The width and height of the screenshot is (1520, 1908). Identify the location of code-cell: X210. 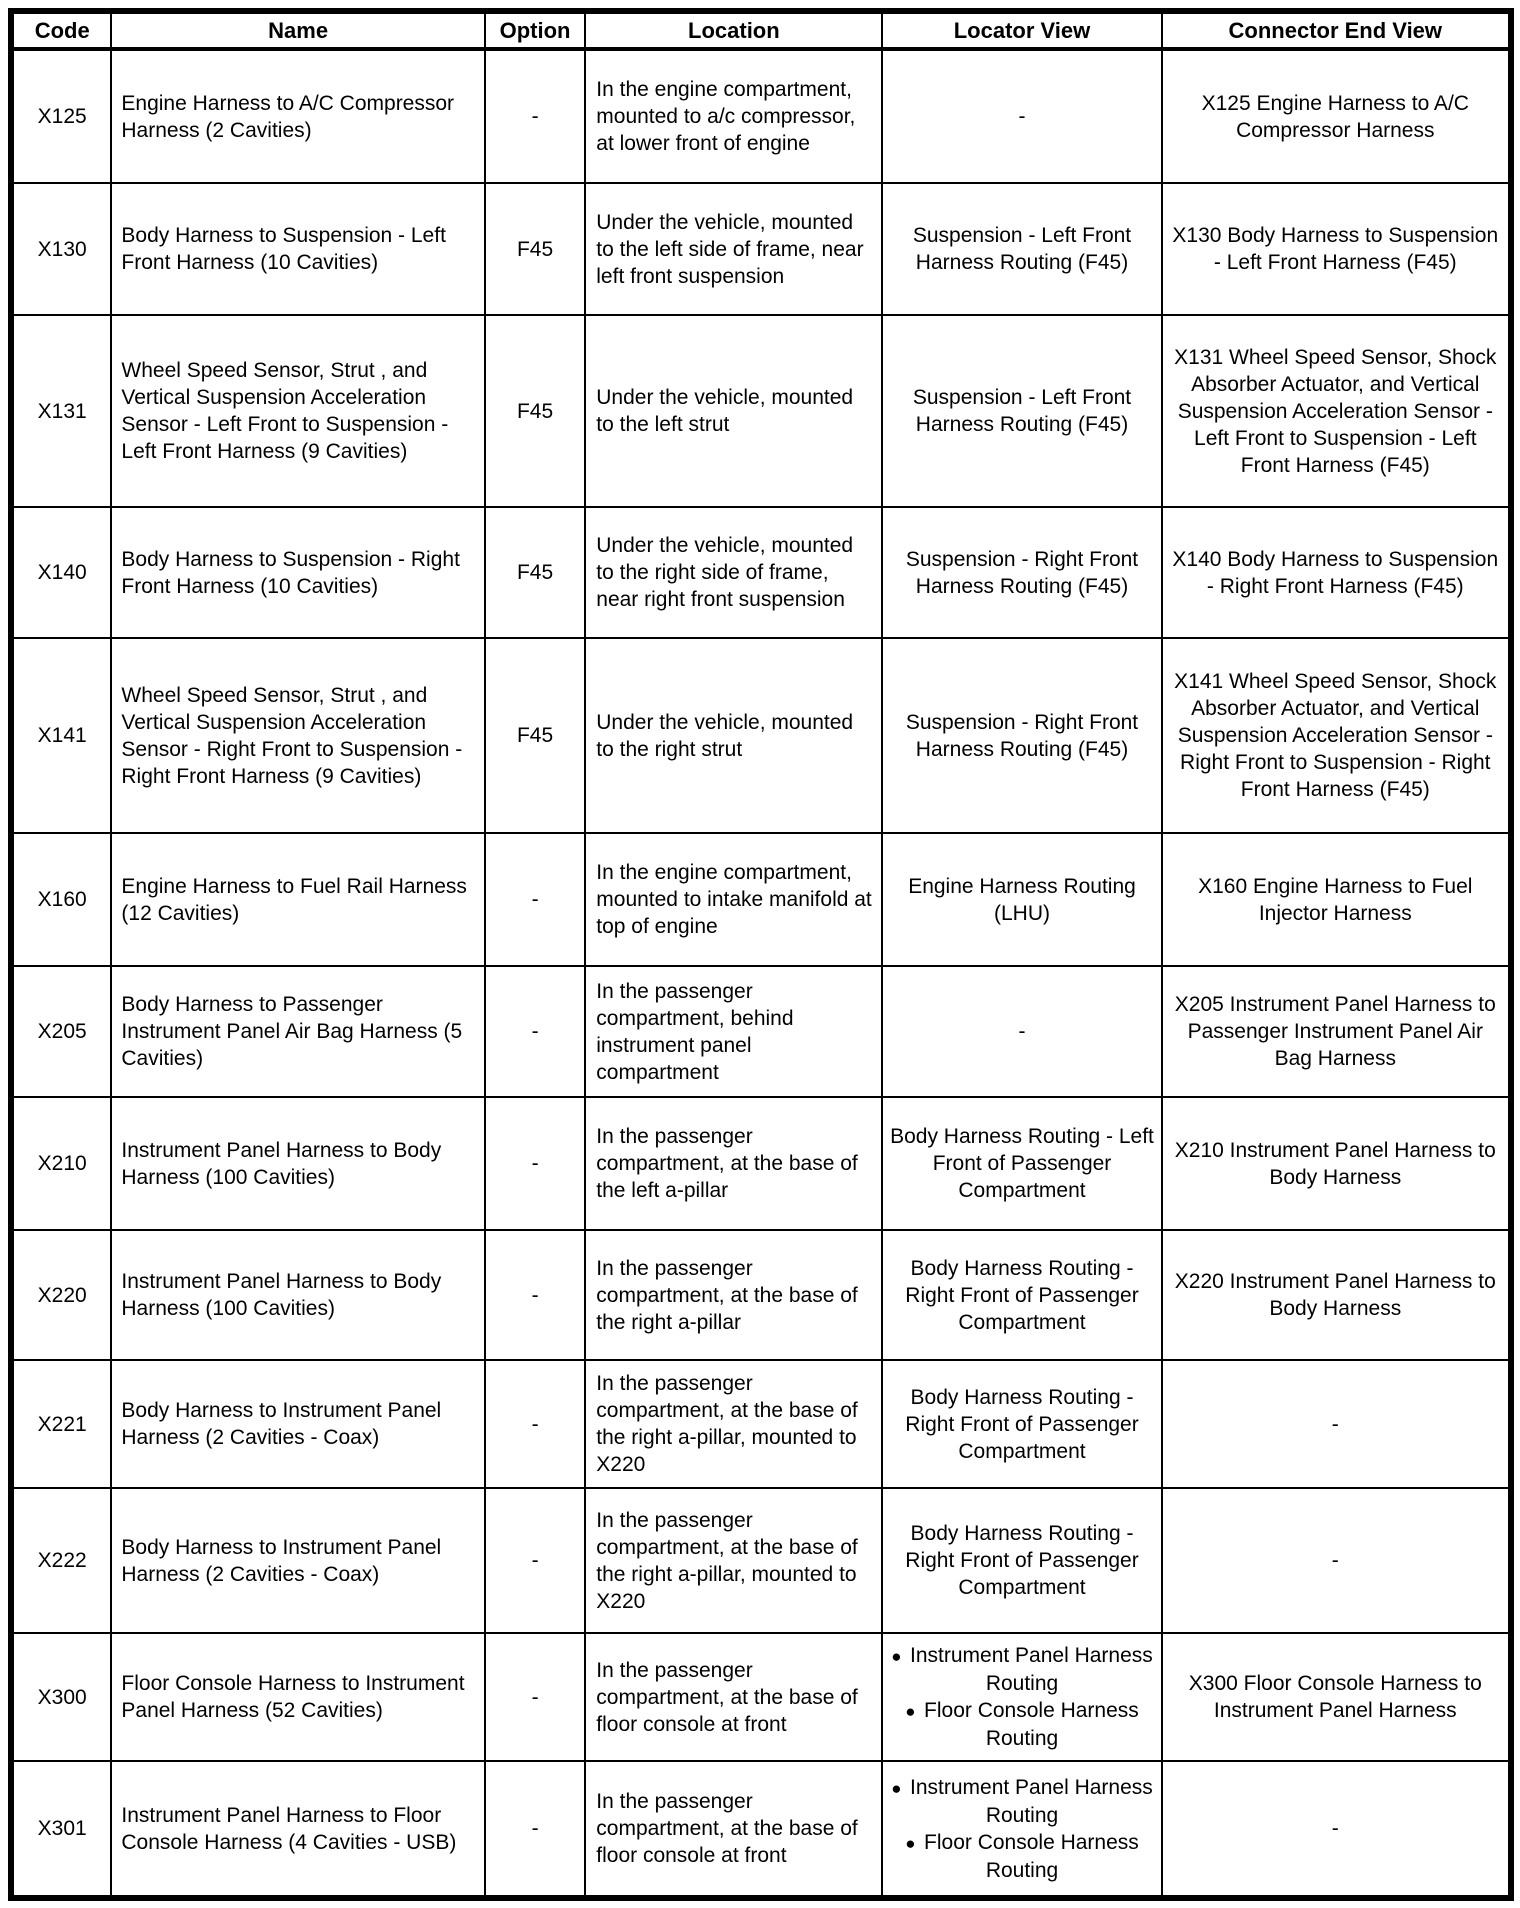
(61, 1163).